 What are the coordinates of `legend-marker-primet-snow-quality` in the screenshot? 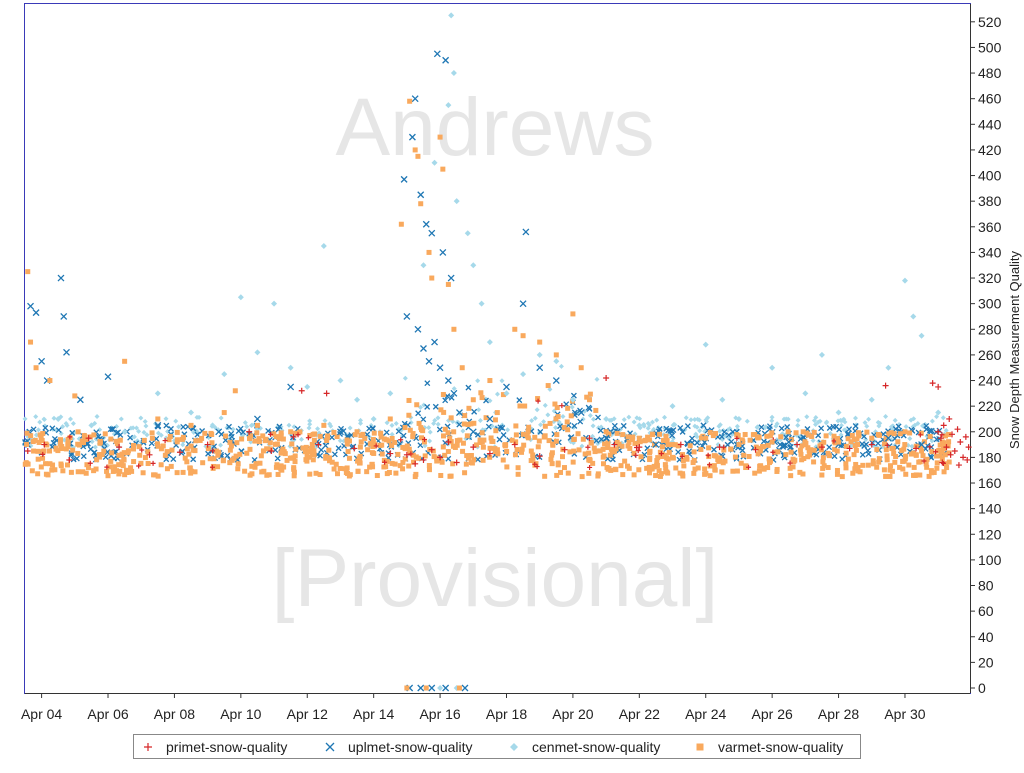 It's located at (148, 747).